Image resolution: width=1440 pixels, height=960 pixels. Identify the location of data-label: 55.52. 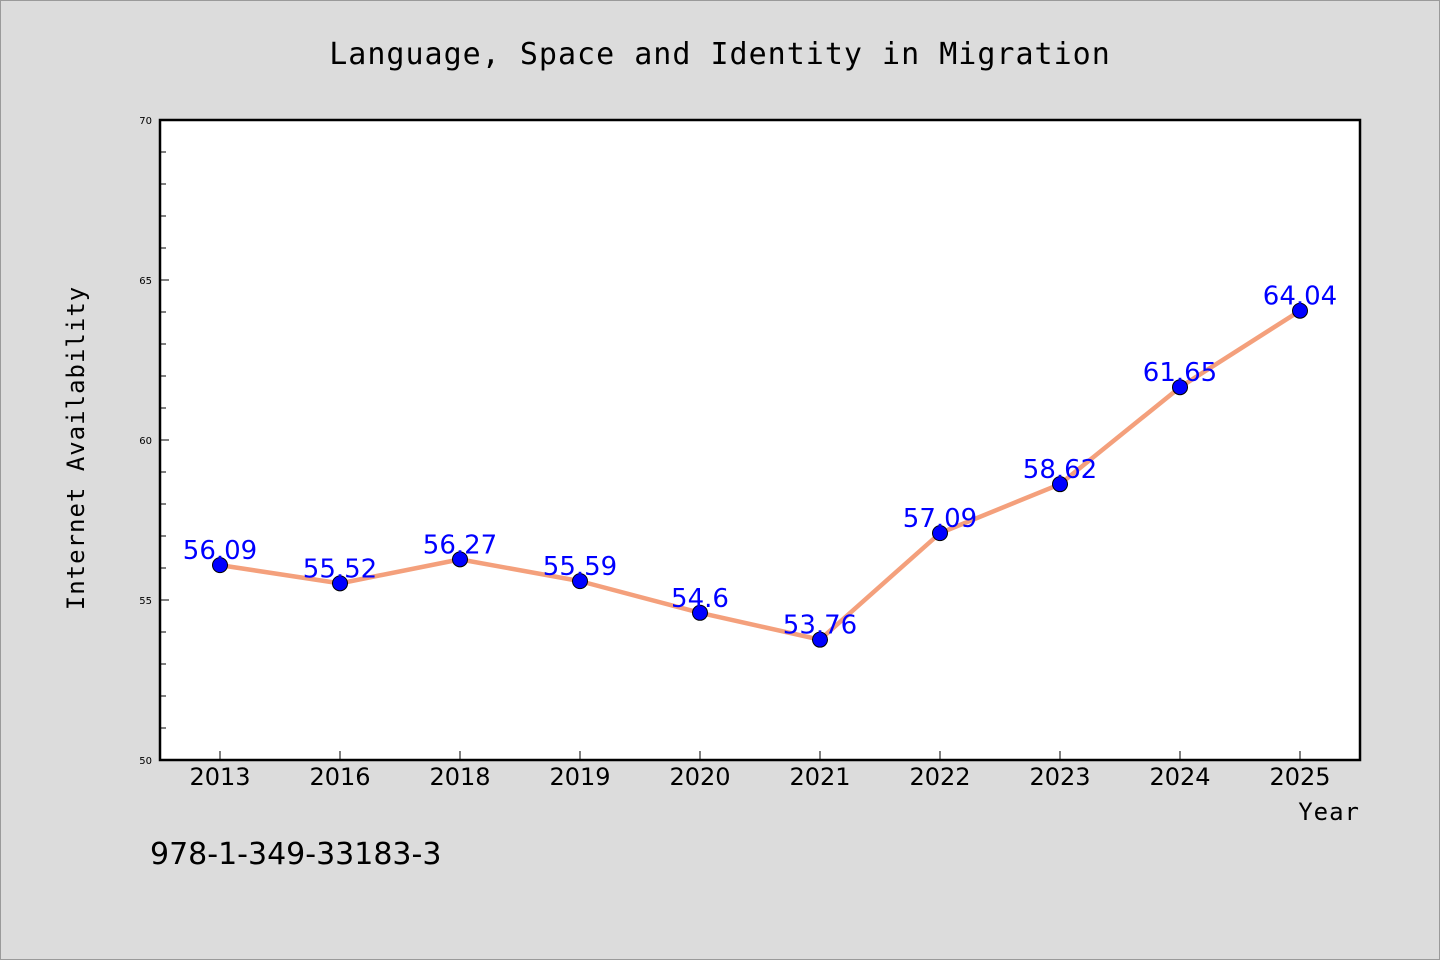
(340, 569).